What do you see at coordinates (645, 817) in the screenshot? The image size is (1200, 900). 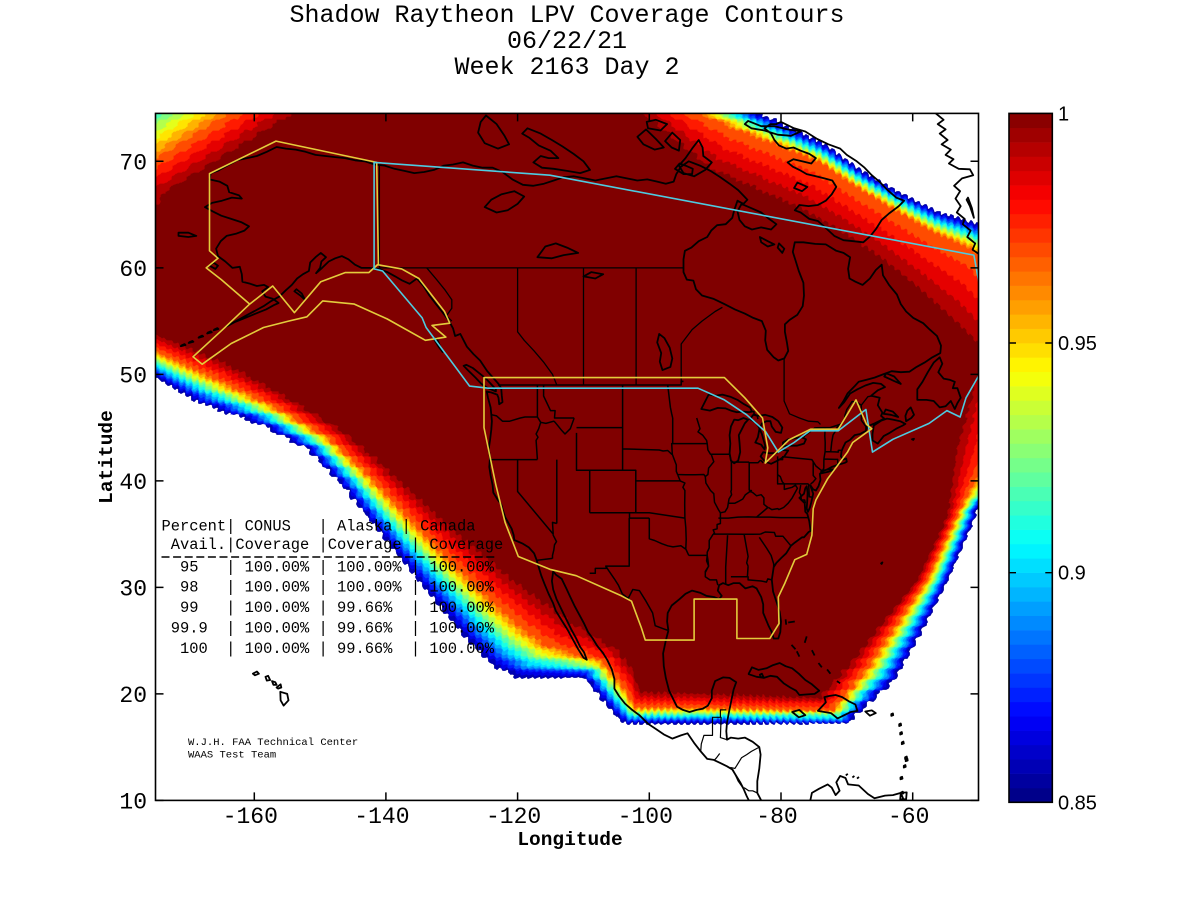 I see `svg-text: -100` at bounding box center [645, 817].